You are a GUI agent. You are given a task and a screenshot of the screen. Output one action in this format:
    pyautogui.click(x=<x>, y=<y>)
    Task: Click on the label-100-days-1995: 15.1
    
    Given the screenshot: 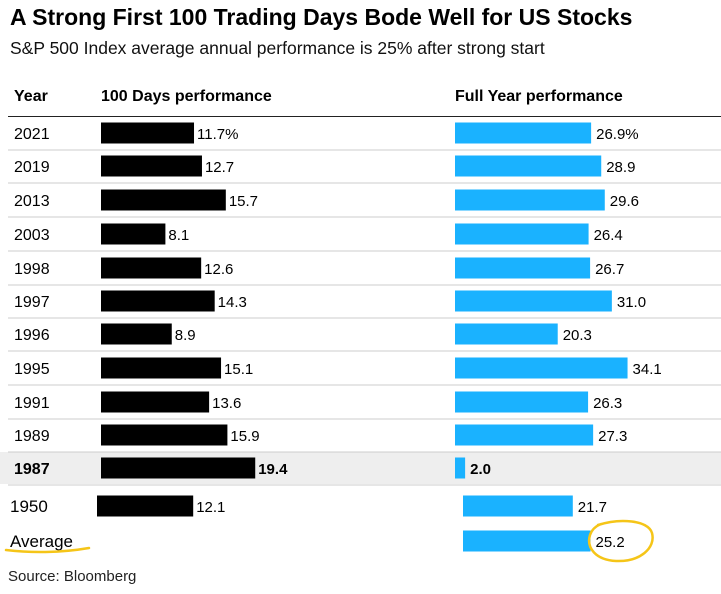 What is the action you would take?
    pyautogui.click(x=238, y=369)
    